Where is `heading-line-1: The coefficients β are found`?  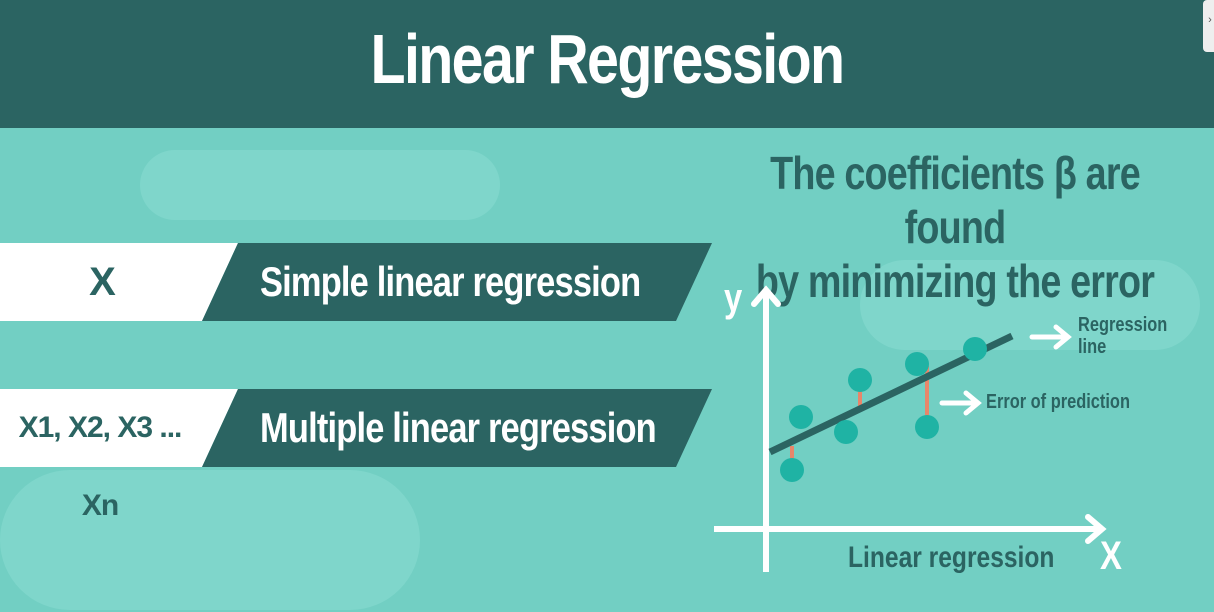 heading-line-1: The coefficients β are found is located at coordinates (955, 200).